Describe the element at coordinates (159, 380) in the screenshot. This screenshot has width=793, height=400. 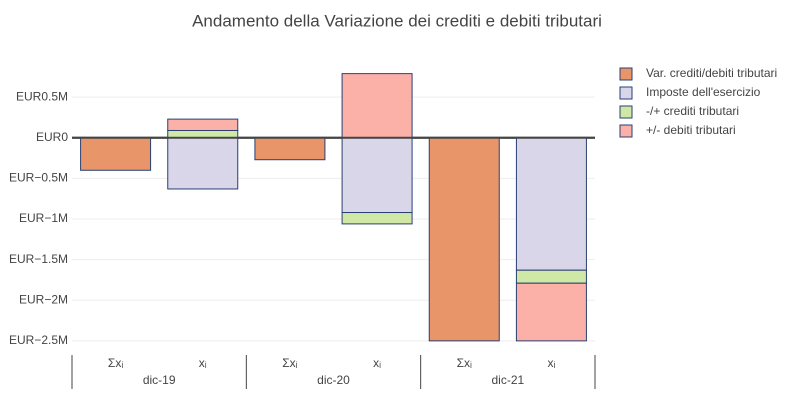
I see `x-group-label: dic-19` at that location.